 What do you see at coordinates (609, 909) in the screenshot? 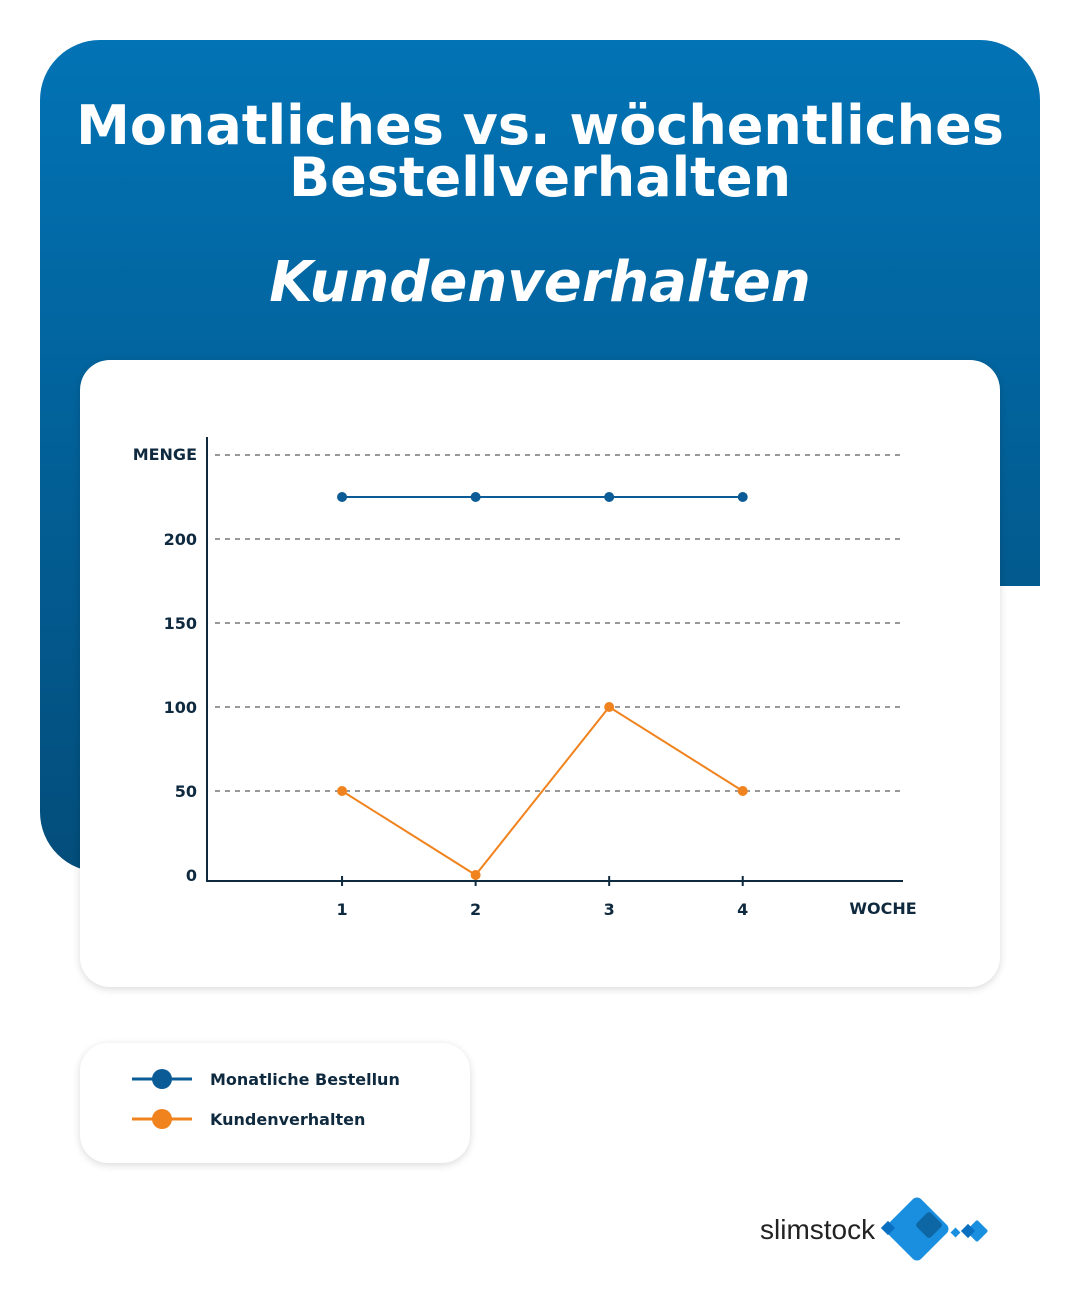
I see `x-tick-label: 3` at bounding box center [609, 909].